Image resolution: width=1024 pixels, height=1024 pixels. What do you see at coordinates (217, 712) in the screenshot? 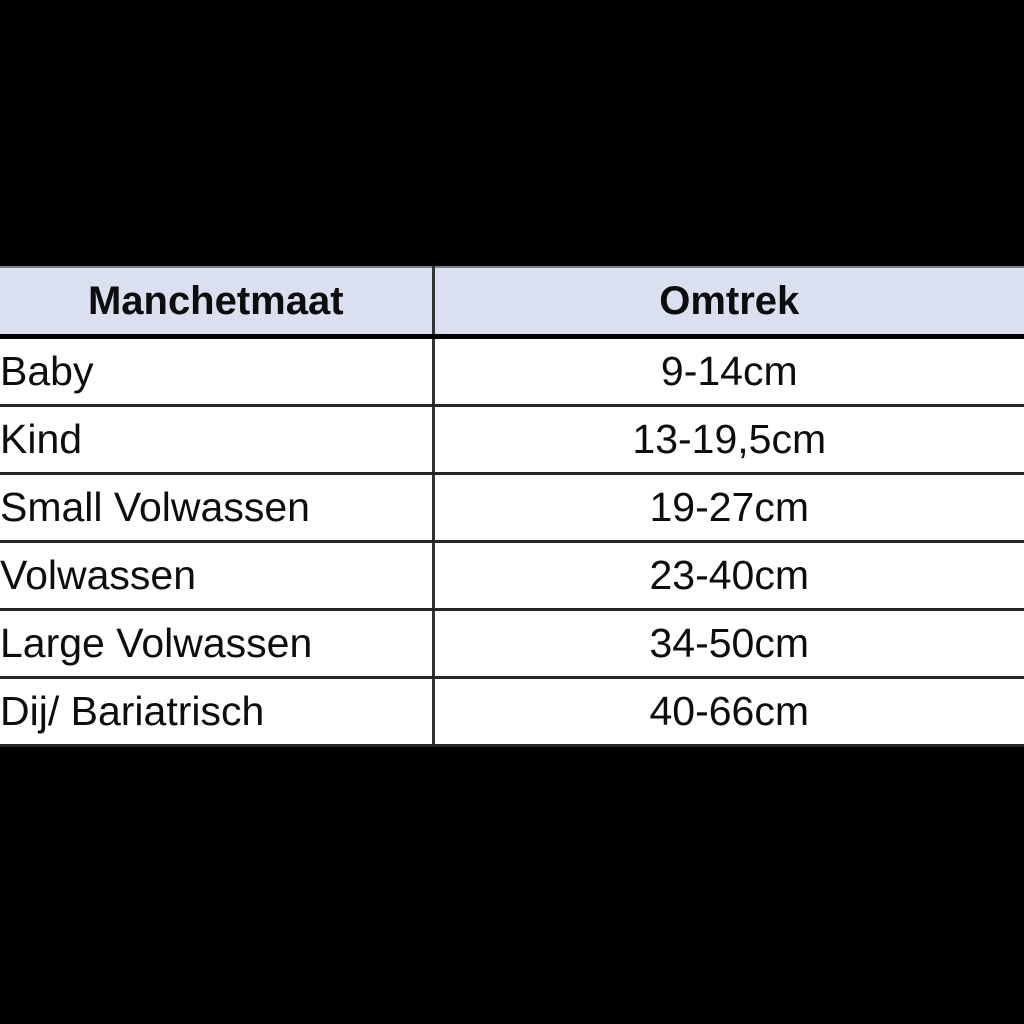
I see `cell-manchetmaat: Dij/ Bariatrisch` at bounding box center [217, 712].